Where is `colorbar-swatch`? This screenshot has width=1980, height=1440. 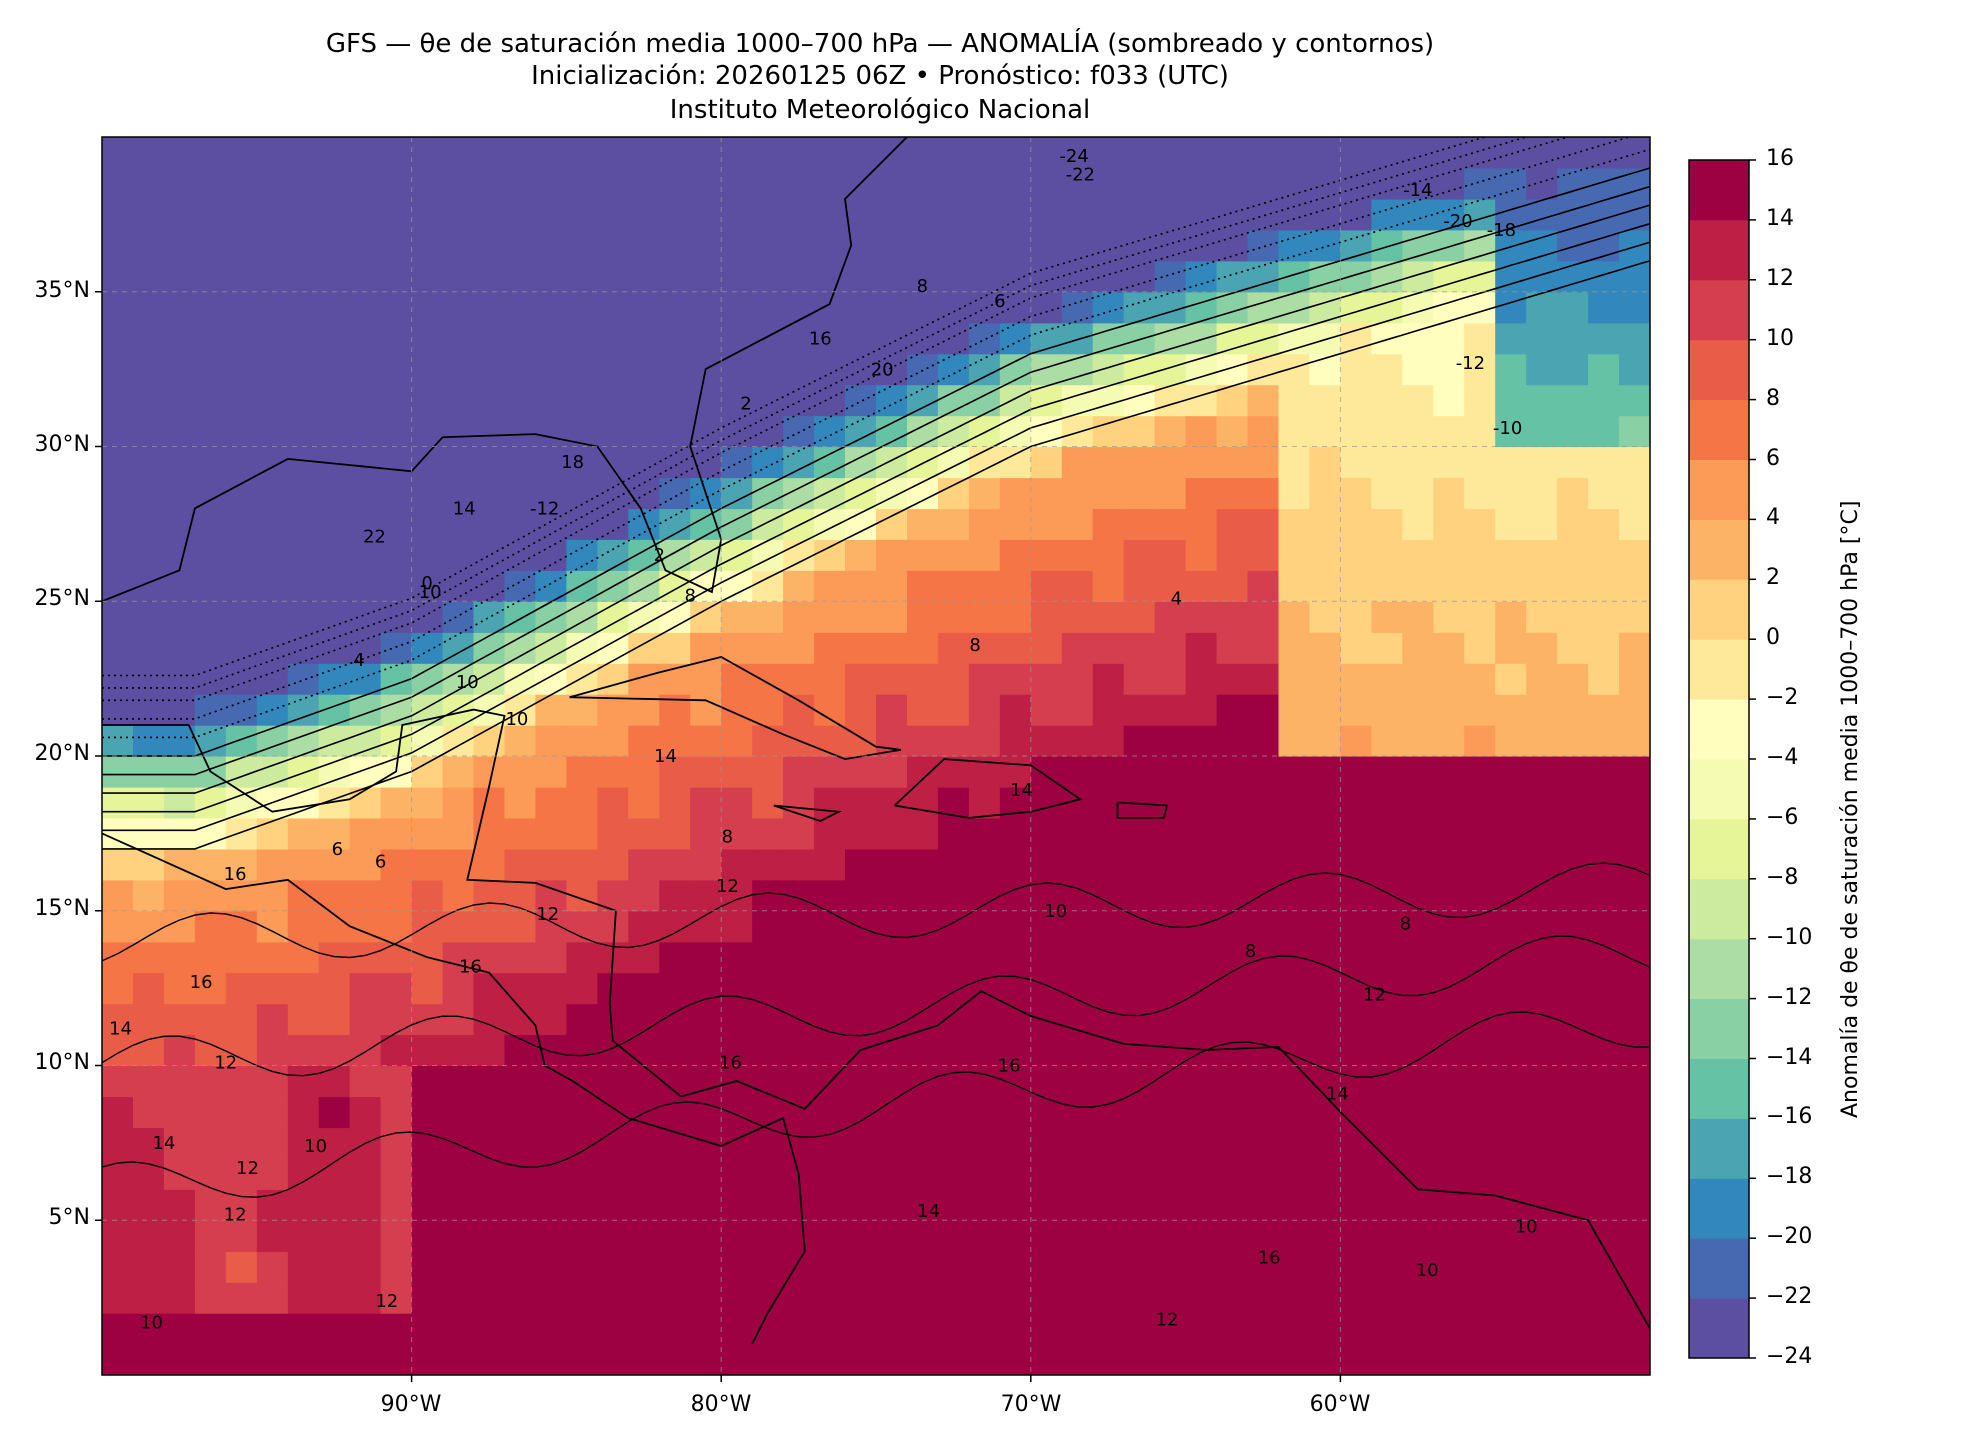 colorbar-swatch is located at coordinates (1719, 1328).